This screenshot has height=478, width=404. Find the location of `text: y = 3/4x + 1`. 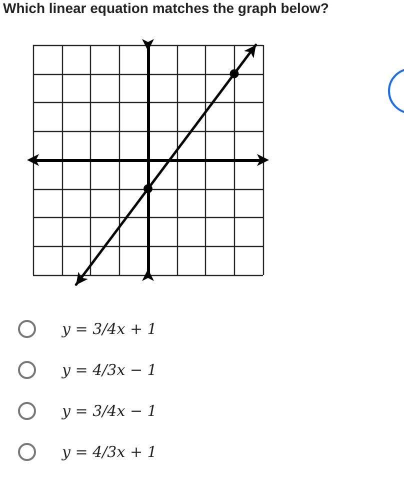

text: y = 3/4x + 1 is located at coordinates (109, 329).